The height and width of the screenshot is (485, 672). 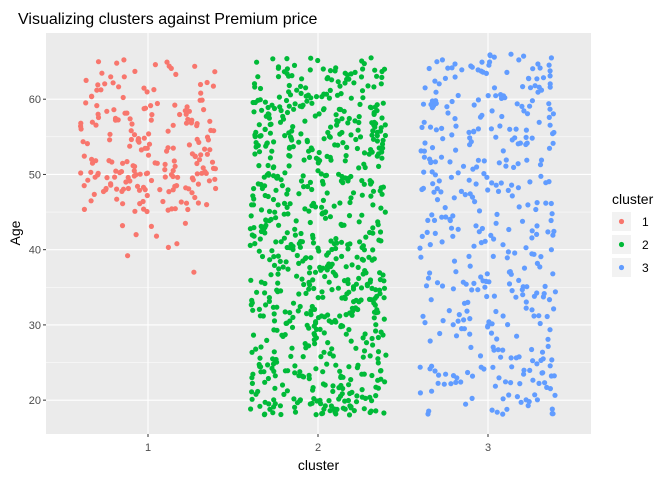 What do you see at coordinates (488, 448) in the screenshot?
I see `x-tick-label: 3` at bounding box center [488, 448].